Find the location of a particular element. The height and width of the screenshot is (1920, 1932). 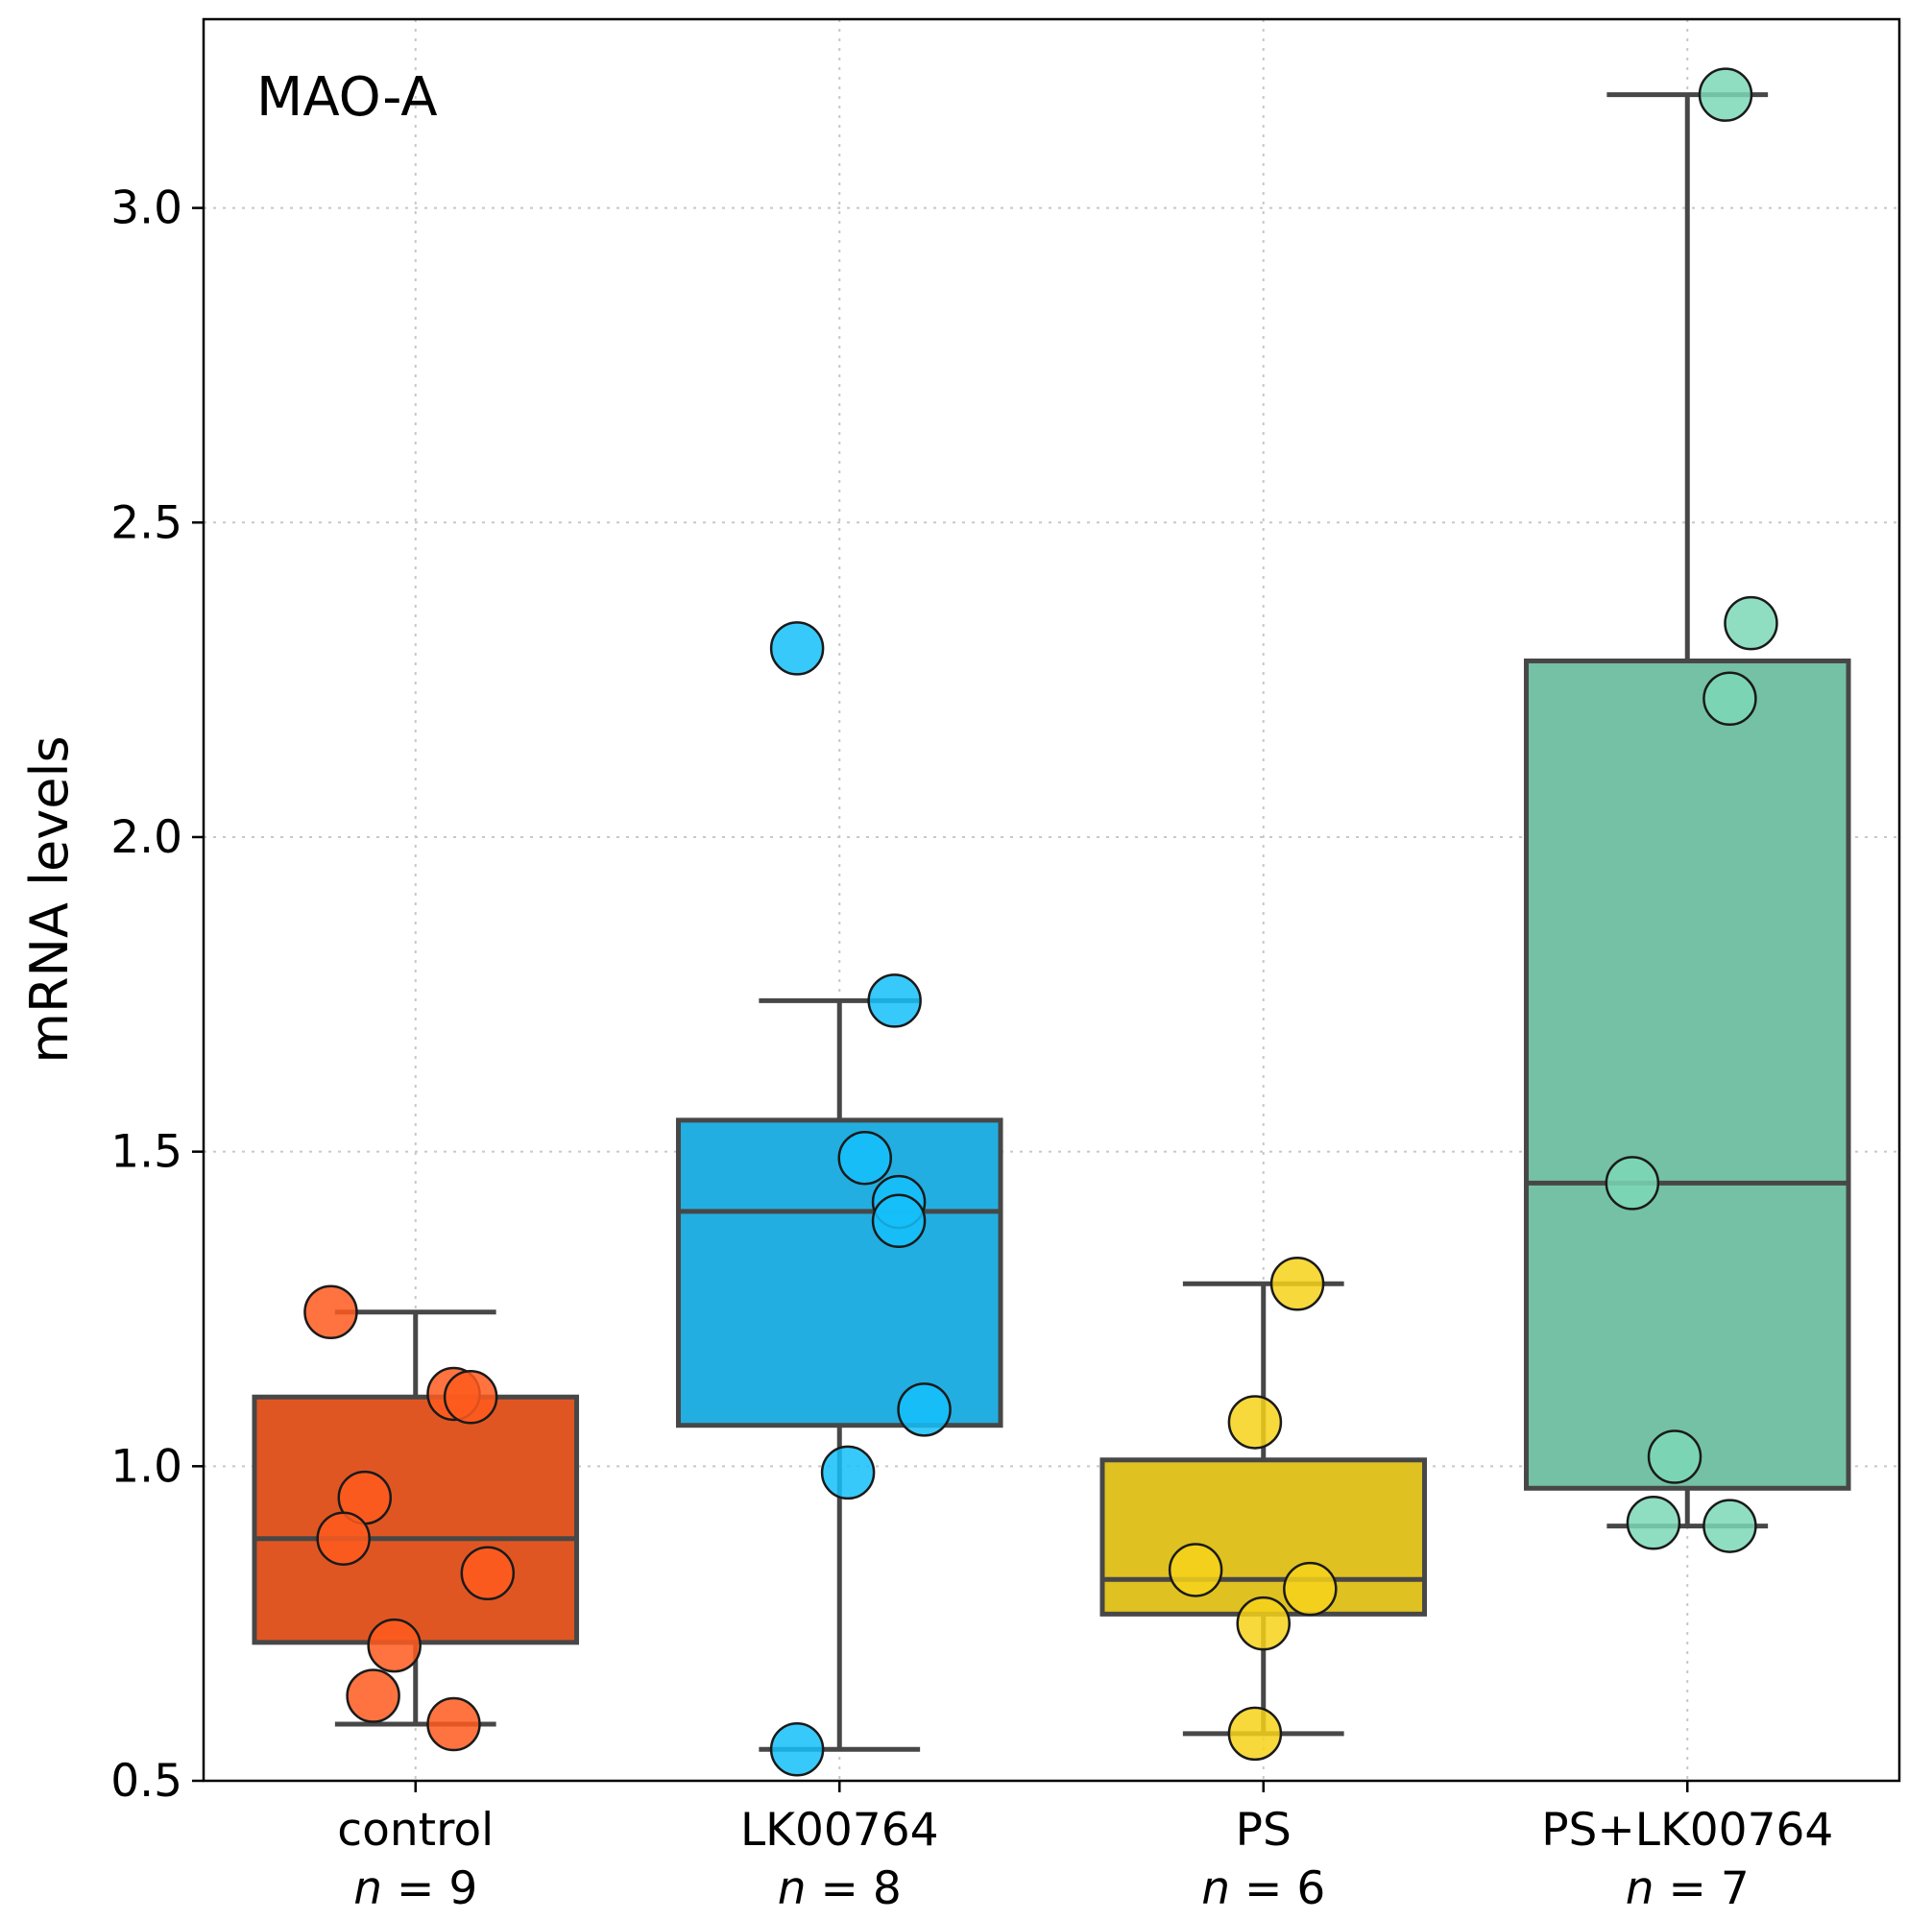

y-tick-label: 3.0 is located at coordinates (146, 209).